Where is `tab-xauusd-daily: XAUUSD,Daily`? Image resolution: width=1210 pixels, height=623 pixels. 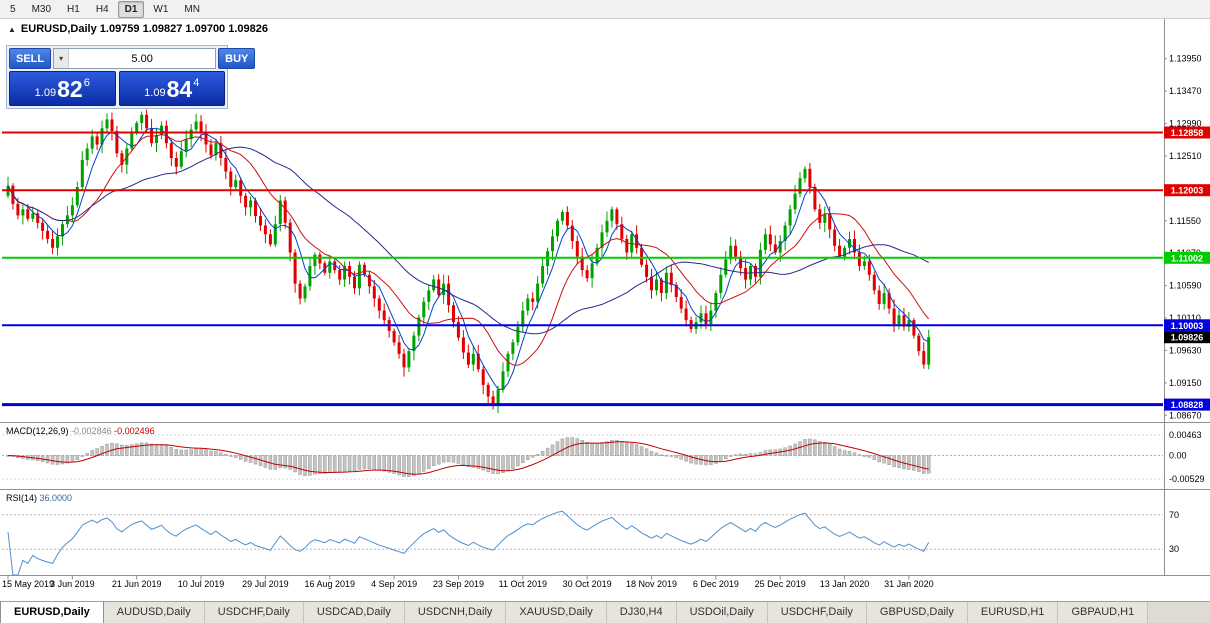
tab-xauusd-daily: XAUUSD,Daily is located at coordinates (556, 612).